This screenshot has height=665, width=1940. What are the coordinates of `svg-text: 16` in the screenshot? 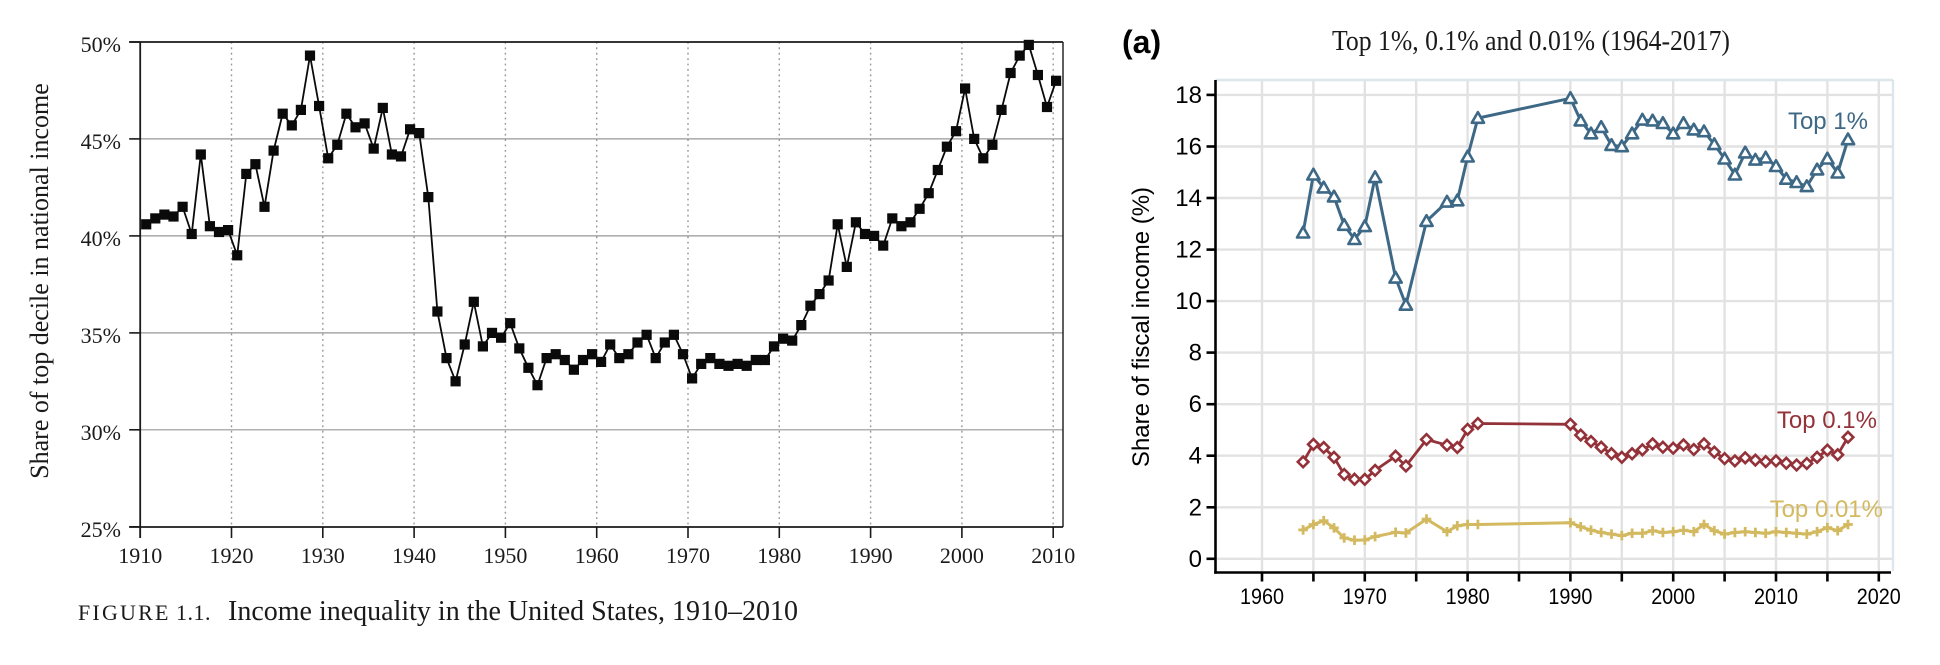 It's located at (1188, 147).